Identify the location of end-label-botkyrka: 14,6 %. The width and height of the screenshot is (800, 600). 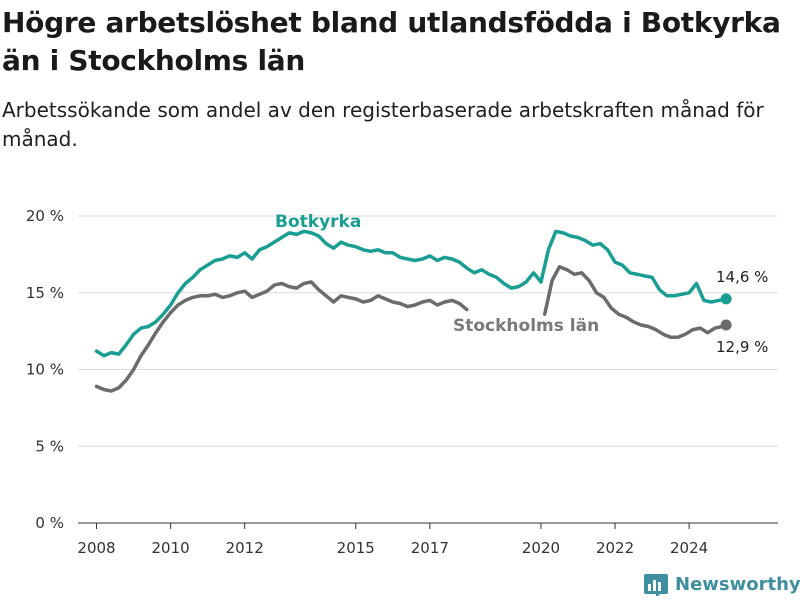
(742, 277).